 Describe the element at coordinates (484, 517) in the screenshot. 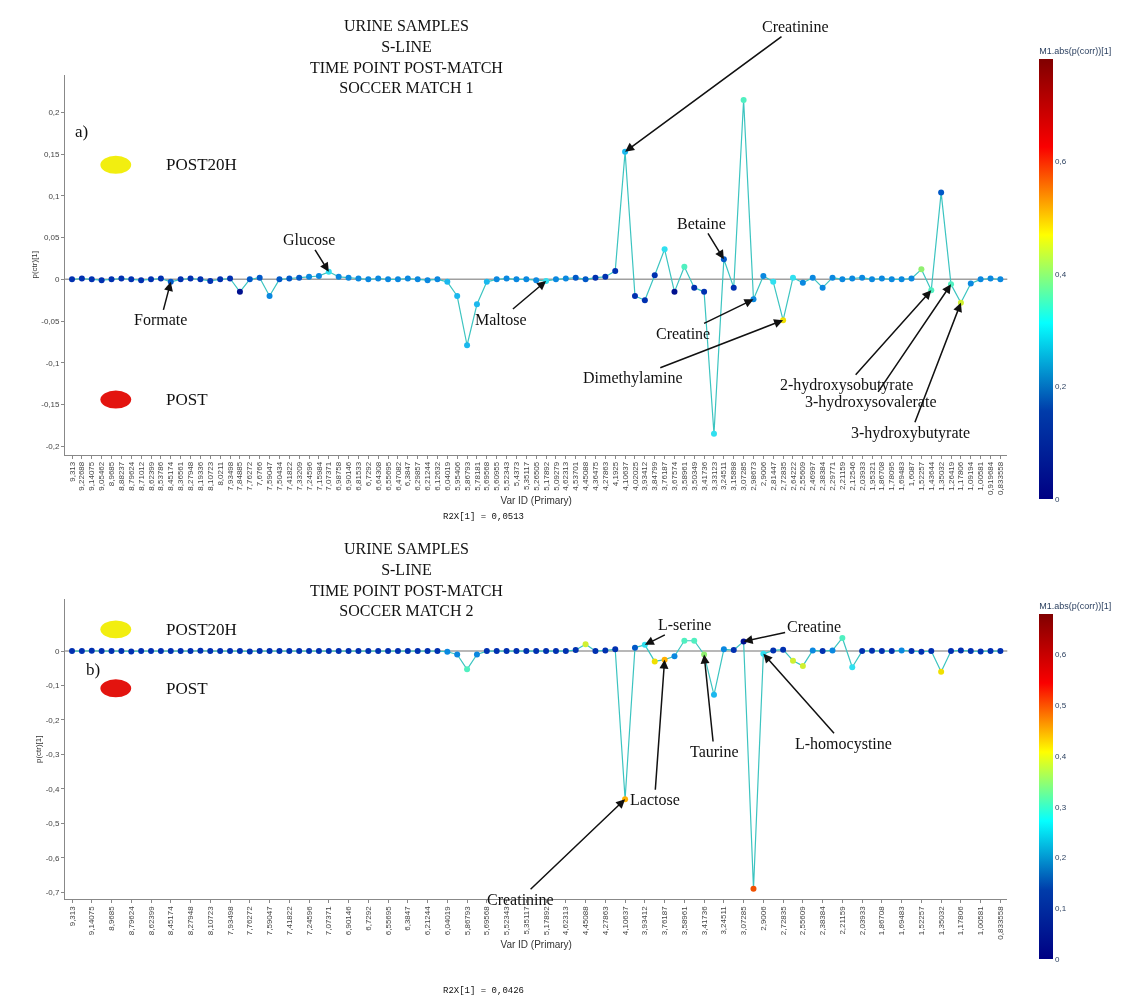

I see `text: R2X[1] = 0,0513` at that location.